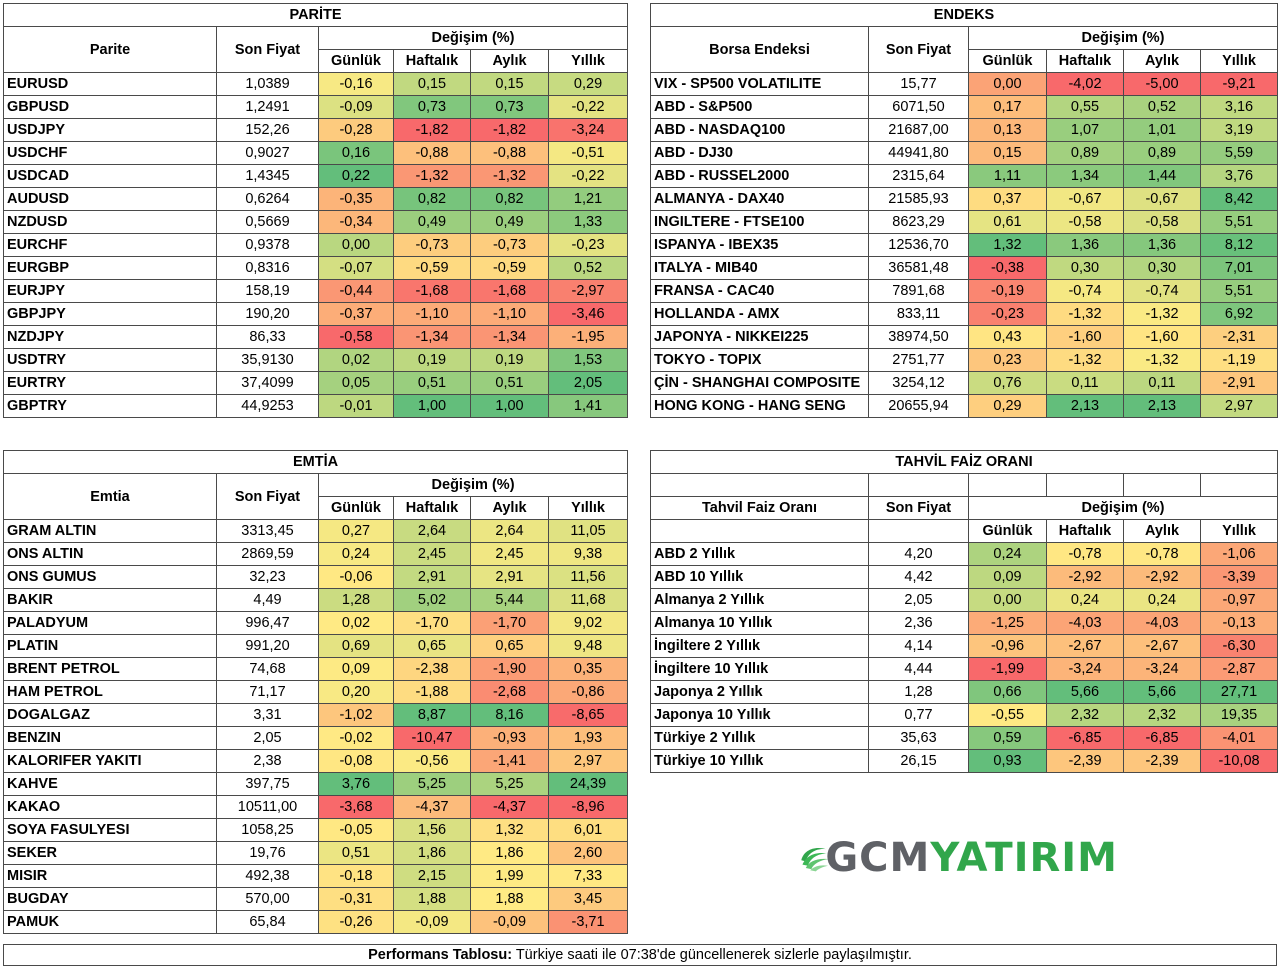 The height and width of the screenshot is (966, 1280). I want to click on row-price: 3,31, so click(267, 715).